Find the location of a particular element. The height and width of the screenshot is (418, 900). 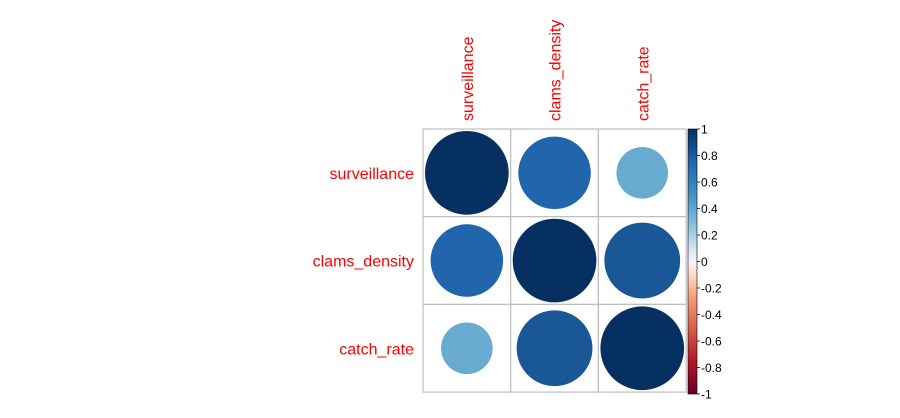

legend-tick-label: 0.8 is located at coordinates (709, 156).